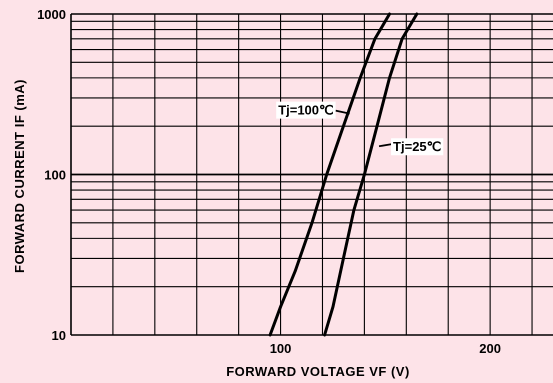 The height and width of the screenshot is (383, 553). Describe the element at coordinates (305, 110) in the screenshot. I see `curve-label: Tj=100℃` at that location.